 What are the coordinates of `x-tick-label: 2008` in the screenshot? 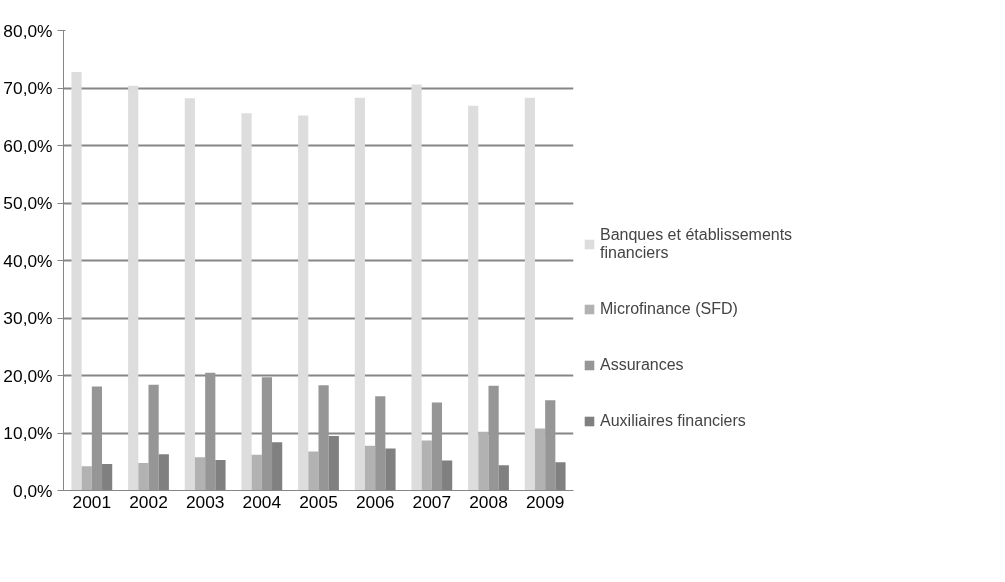 It's located at (488, 501).